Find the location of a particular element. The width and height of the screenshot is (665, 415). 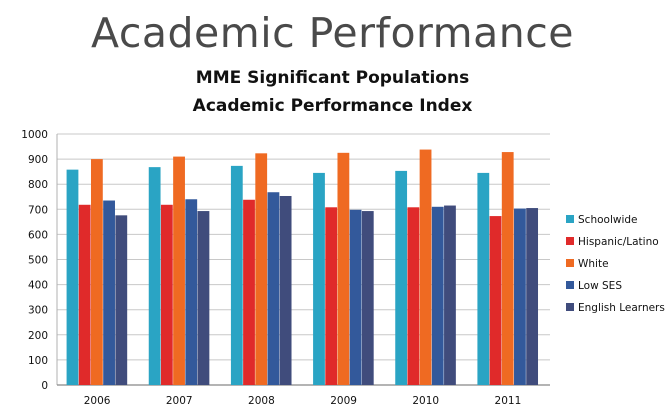

legend-label: Schoolwide is located at coordinates (608, 220).